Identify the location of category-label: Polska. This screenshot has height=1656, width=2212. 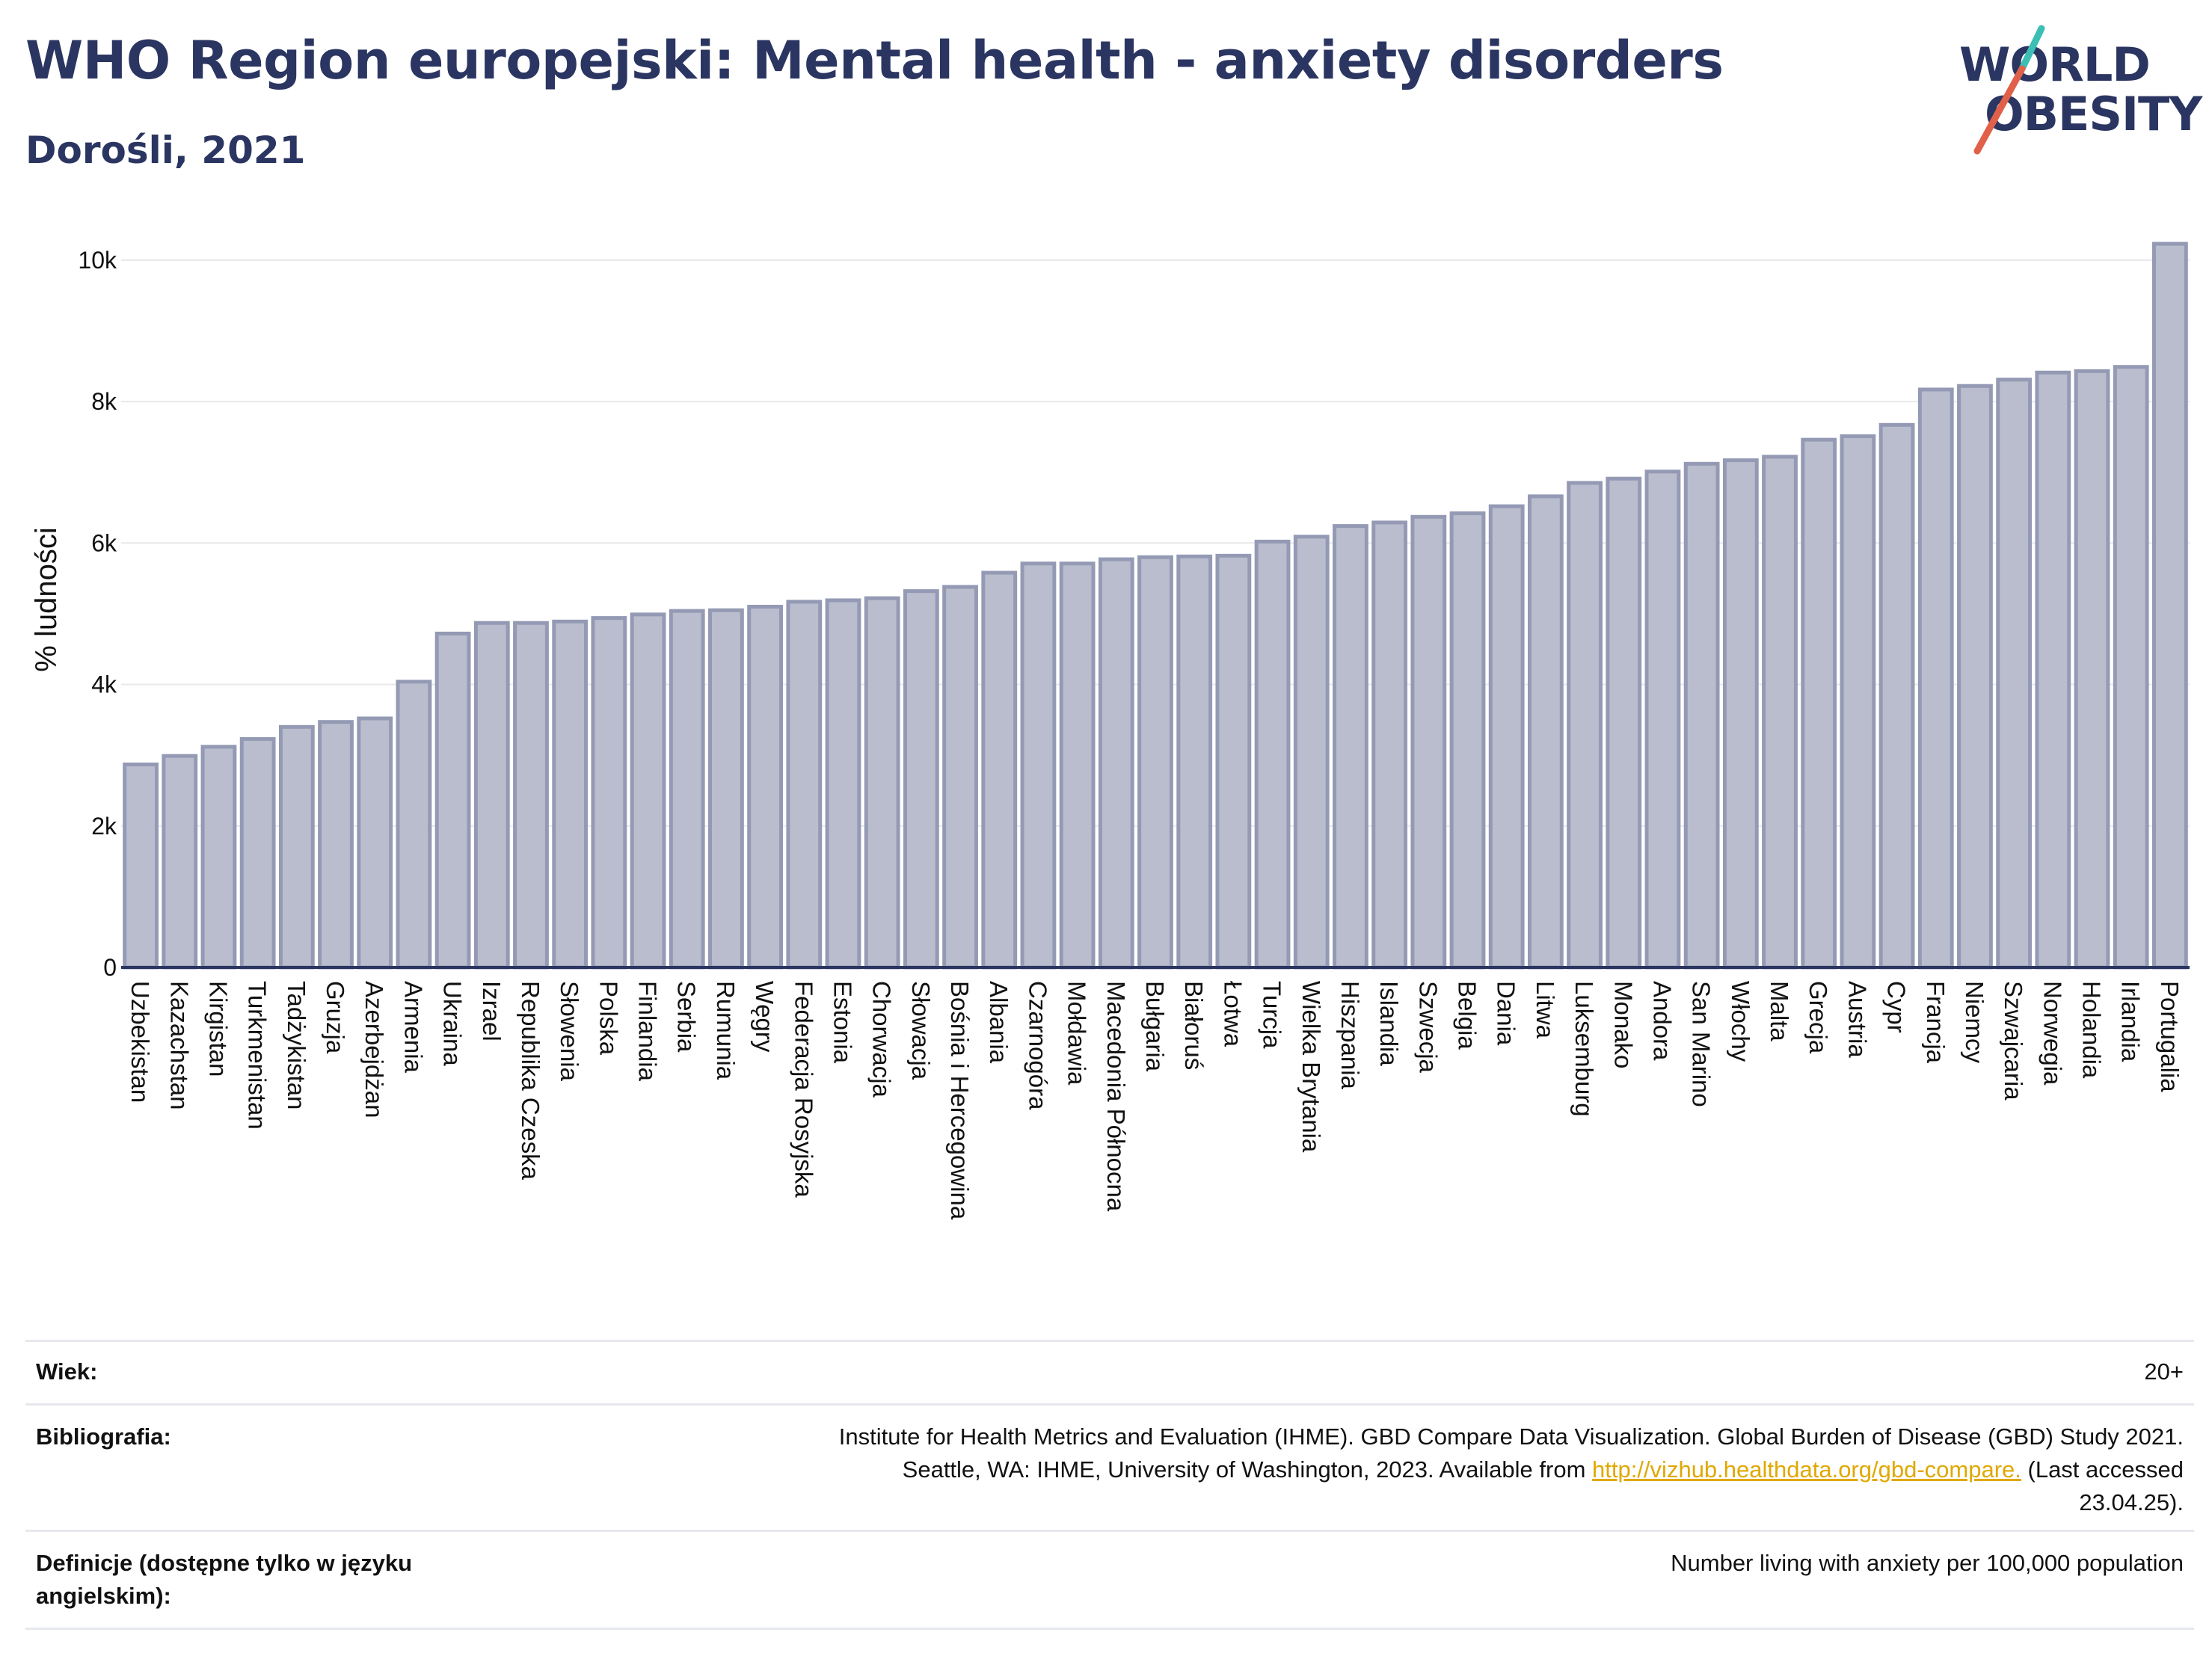
(608, 1018).